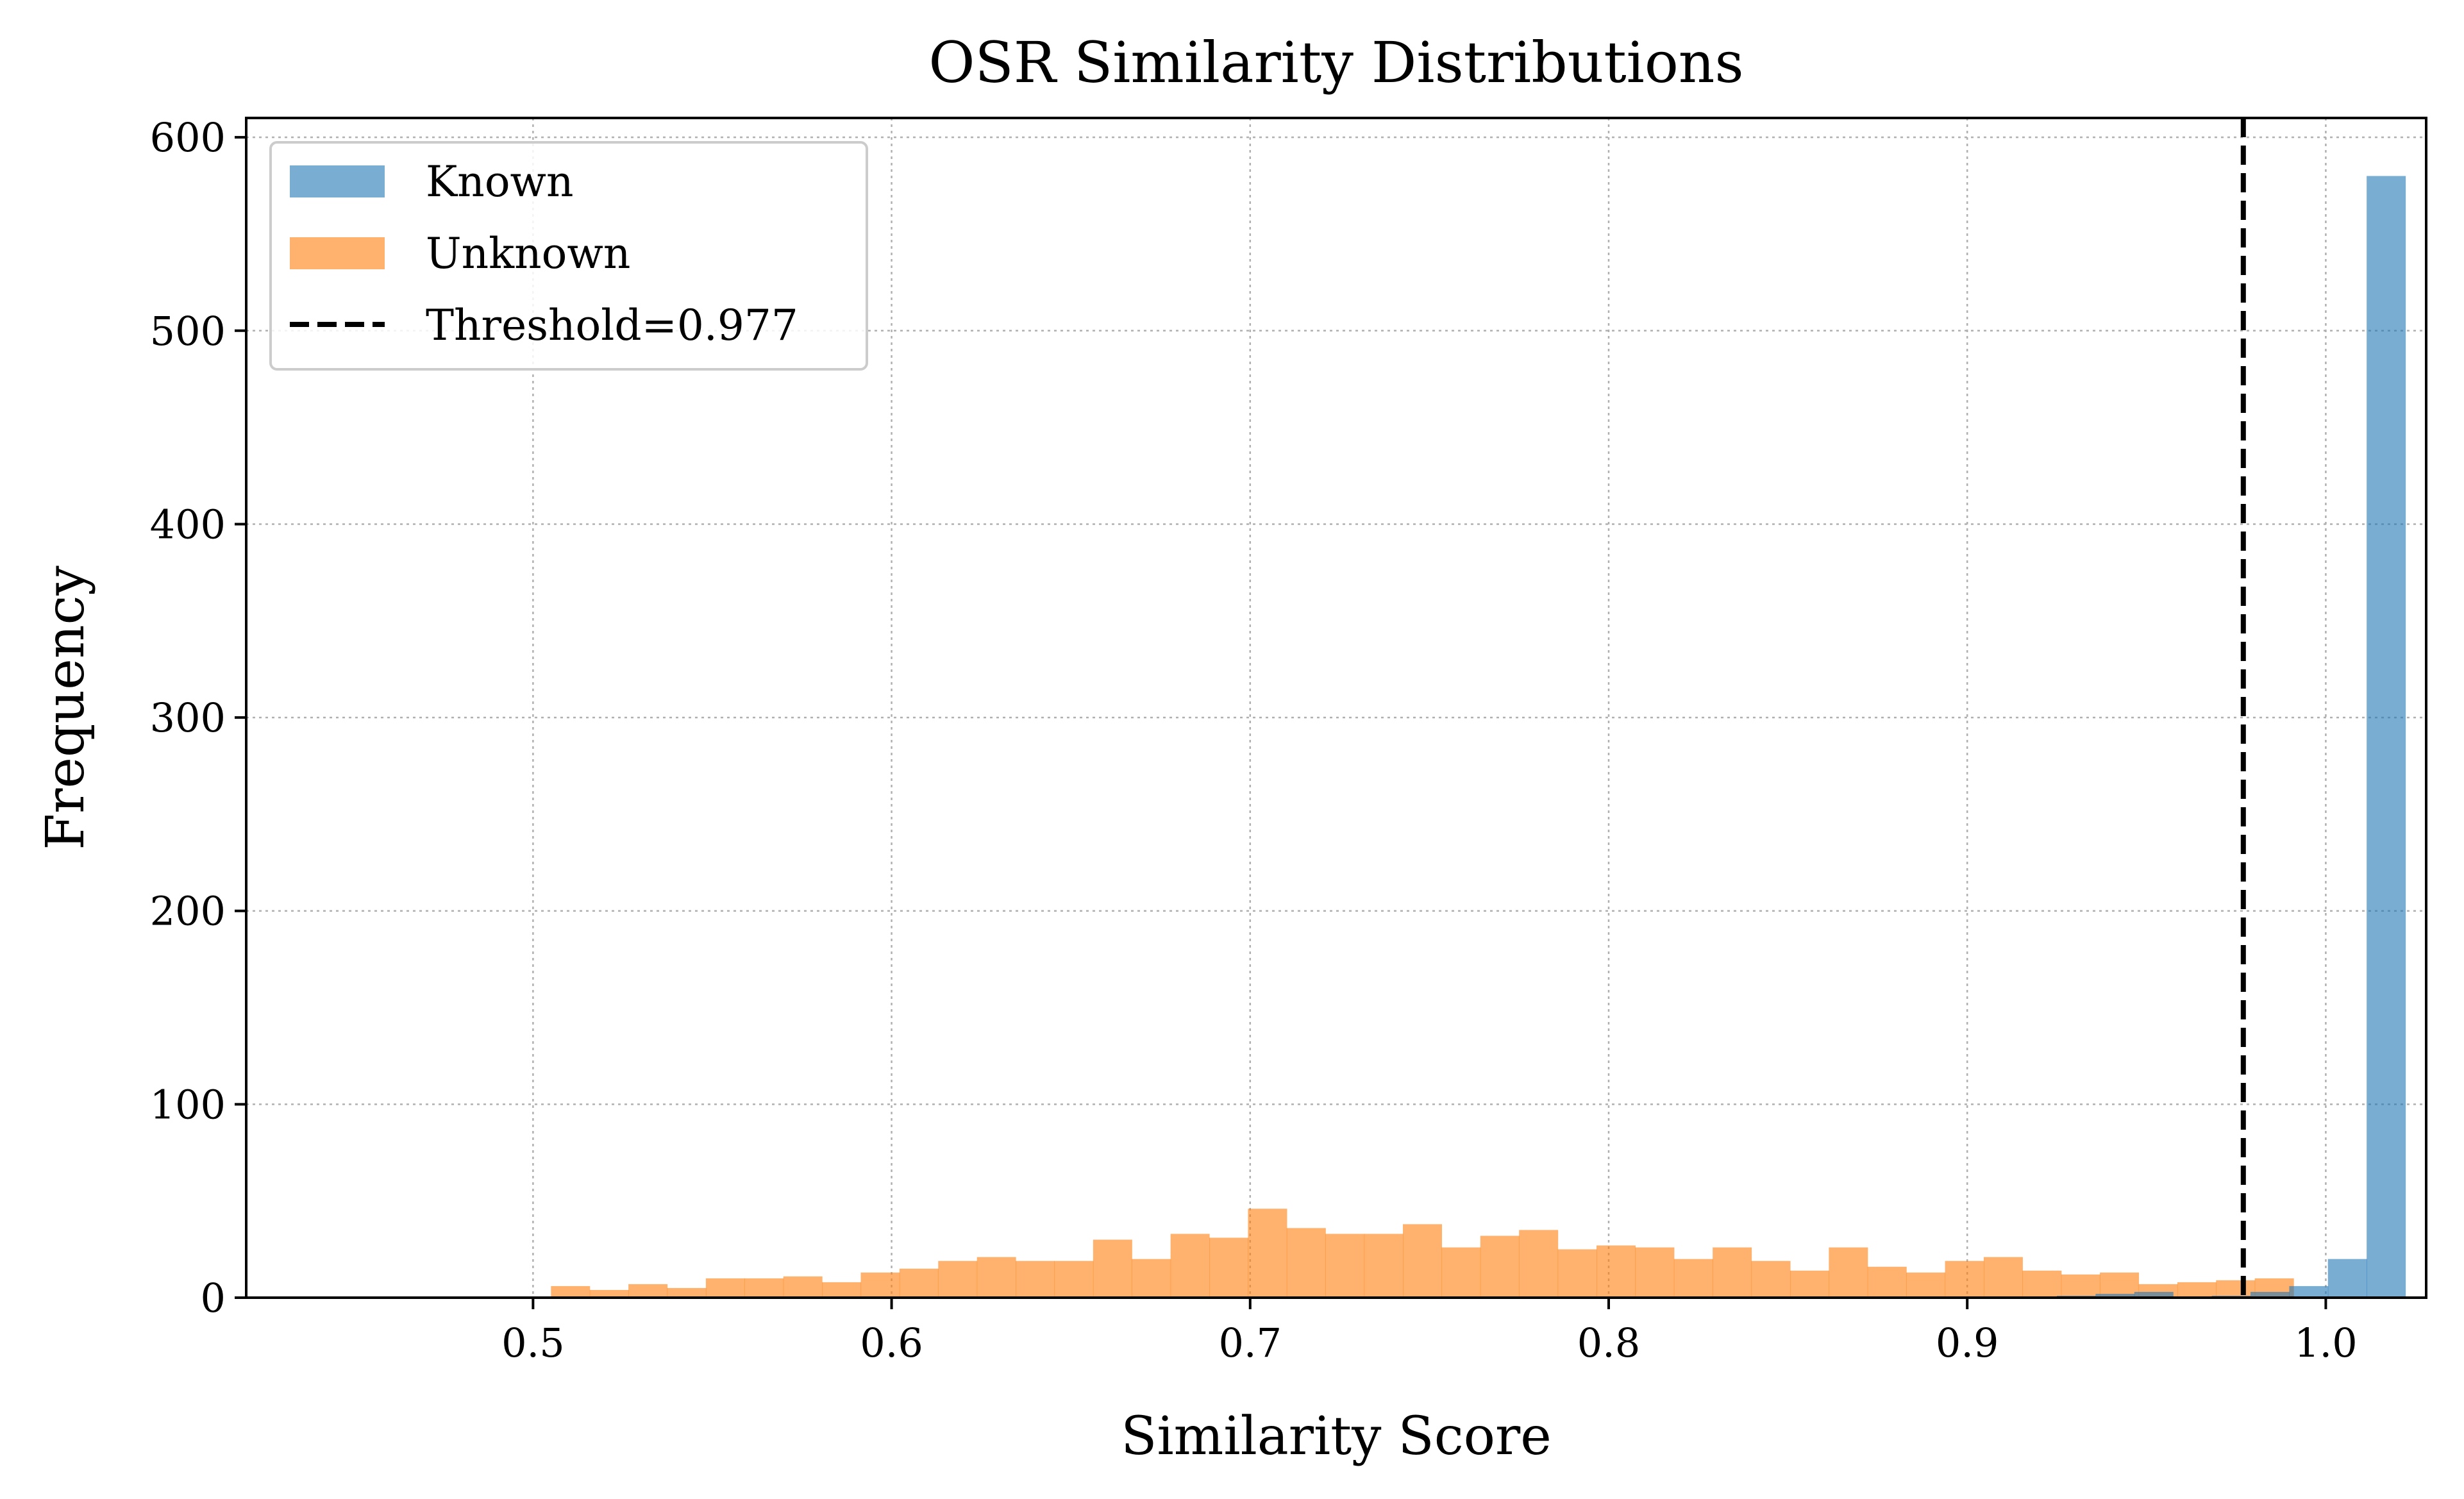 This screenshot has height=1499, width=2464. What do you see at coordinates (188, 137) in the screenshot?
I see `y-tick-label-6: 600` at bounding box center [188, 137].